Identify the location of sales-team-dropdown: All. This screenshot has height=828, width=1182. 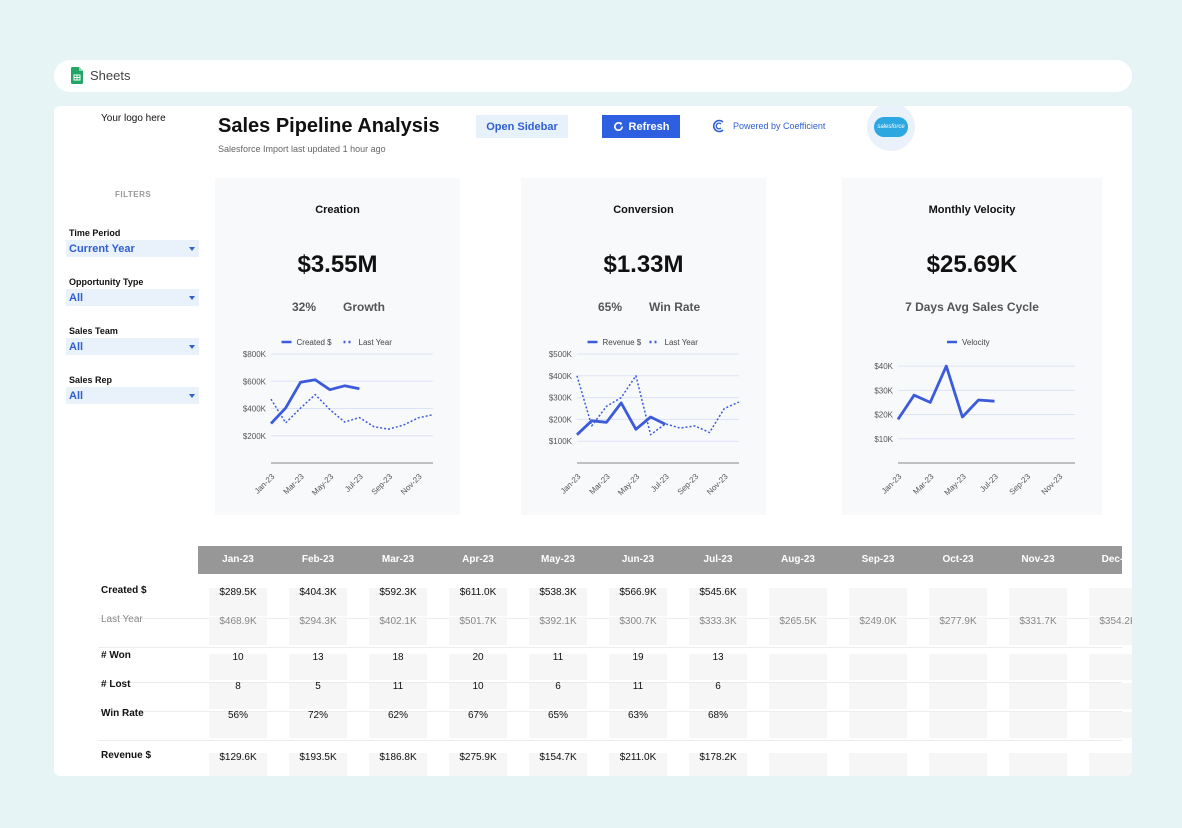
(132, 346).